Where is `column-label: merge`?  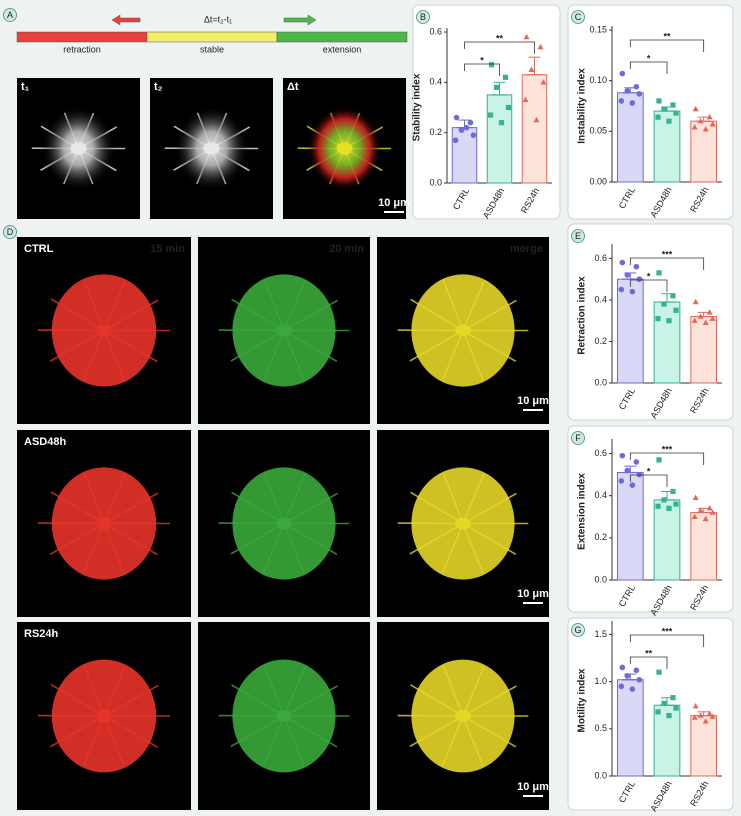
column-label: merge is located at coordinates (526, 249).